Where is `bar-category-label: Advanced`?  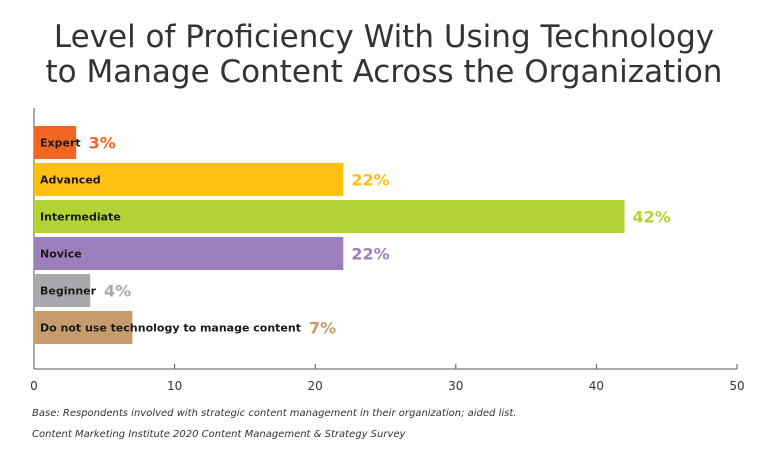 bar-category-label: Advanced is located at coordinates (70, 180).